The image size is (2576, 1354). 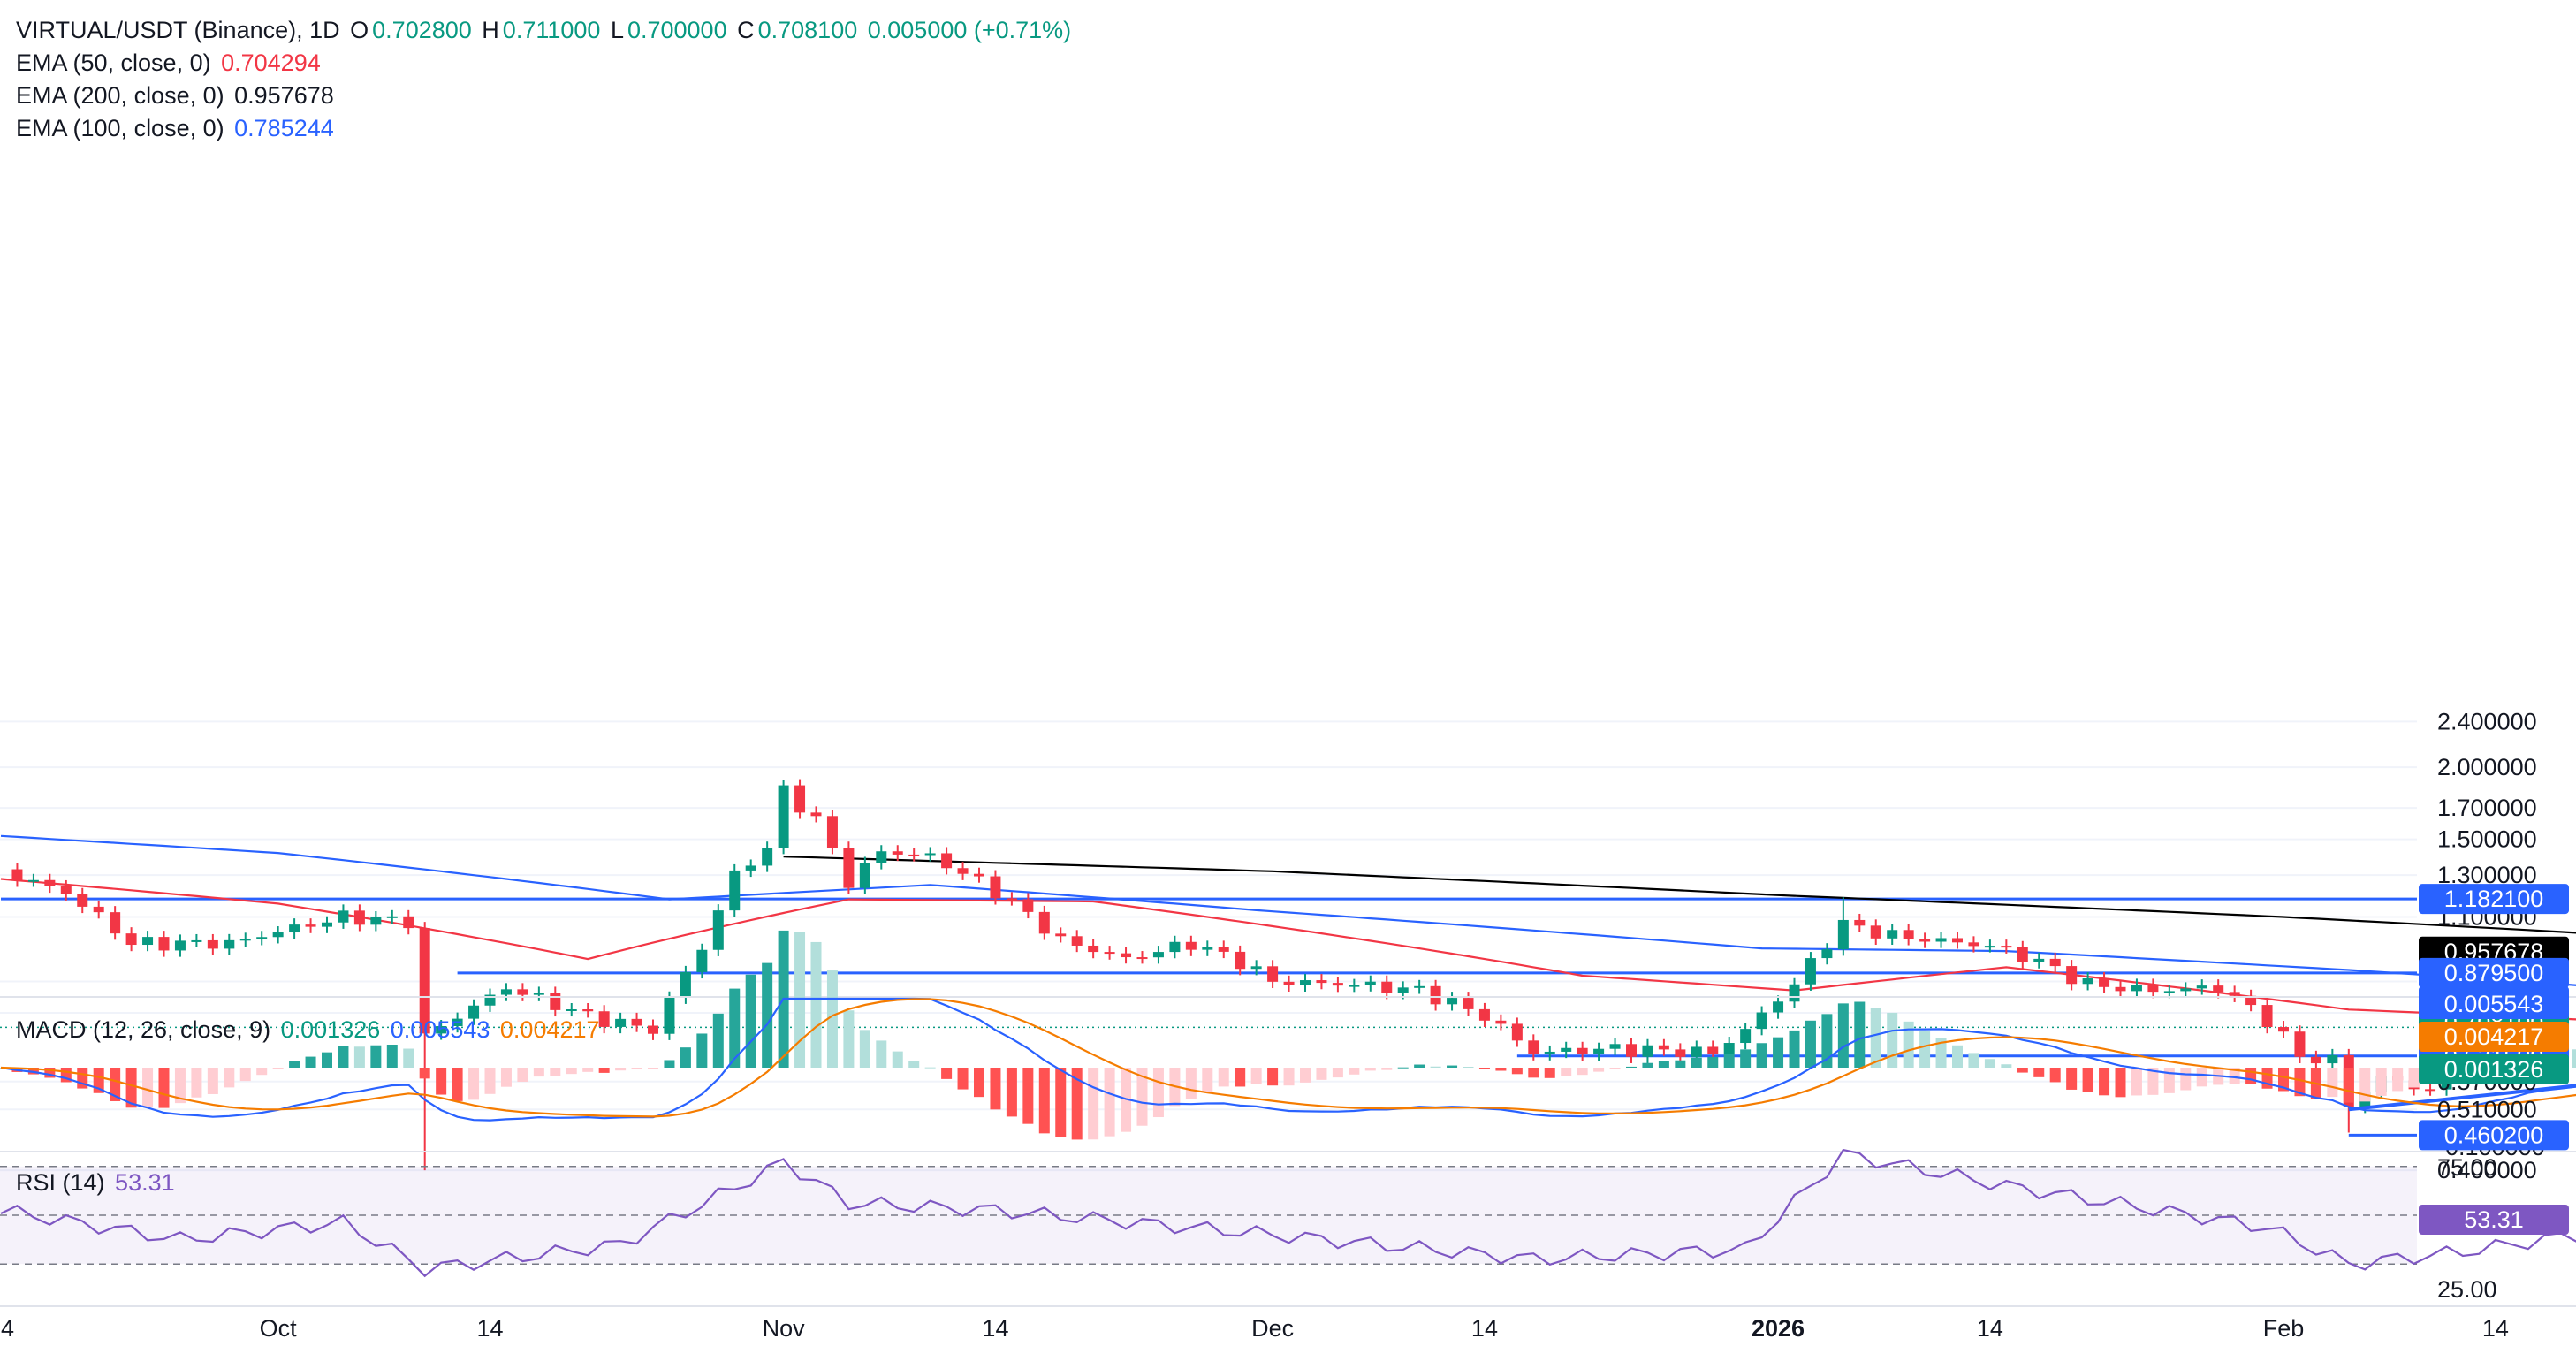 I want to click on ema200-legend: EMA (200, close, 0) 0.957678, so click(x=177, y=96).